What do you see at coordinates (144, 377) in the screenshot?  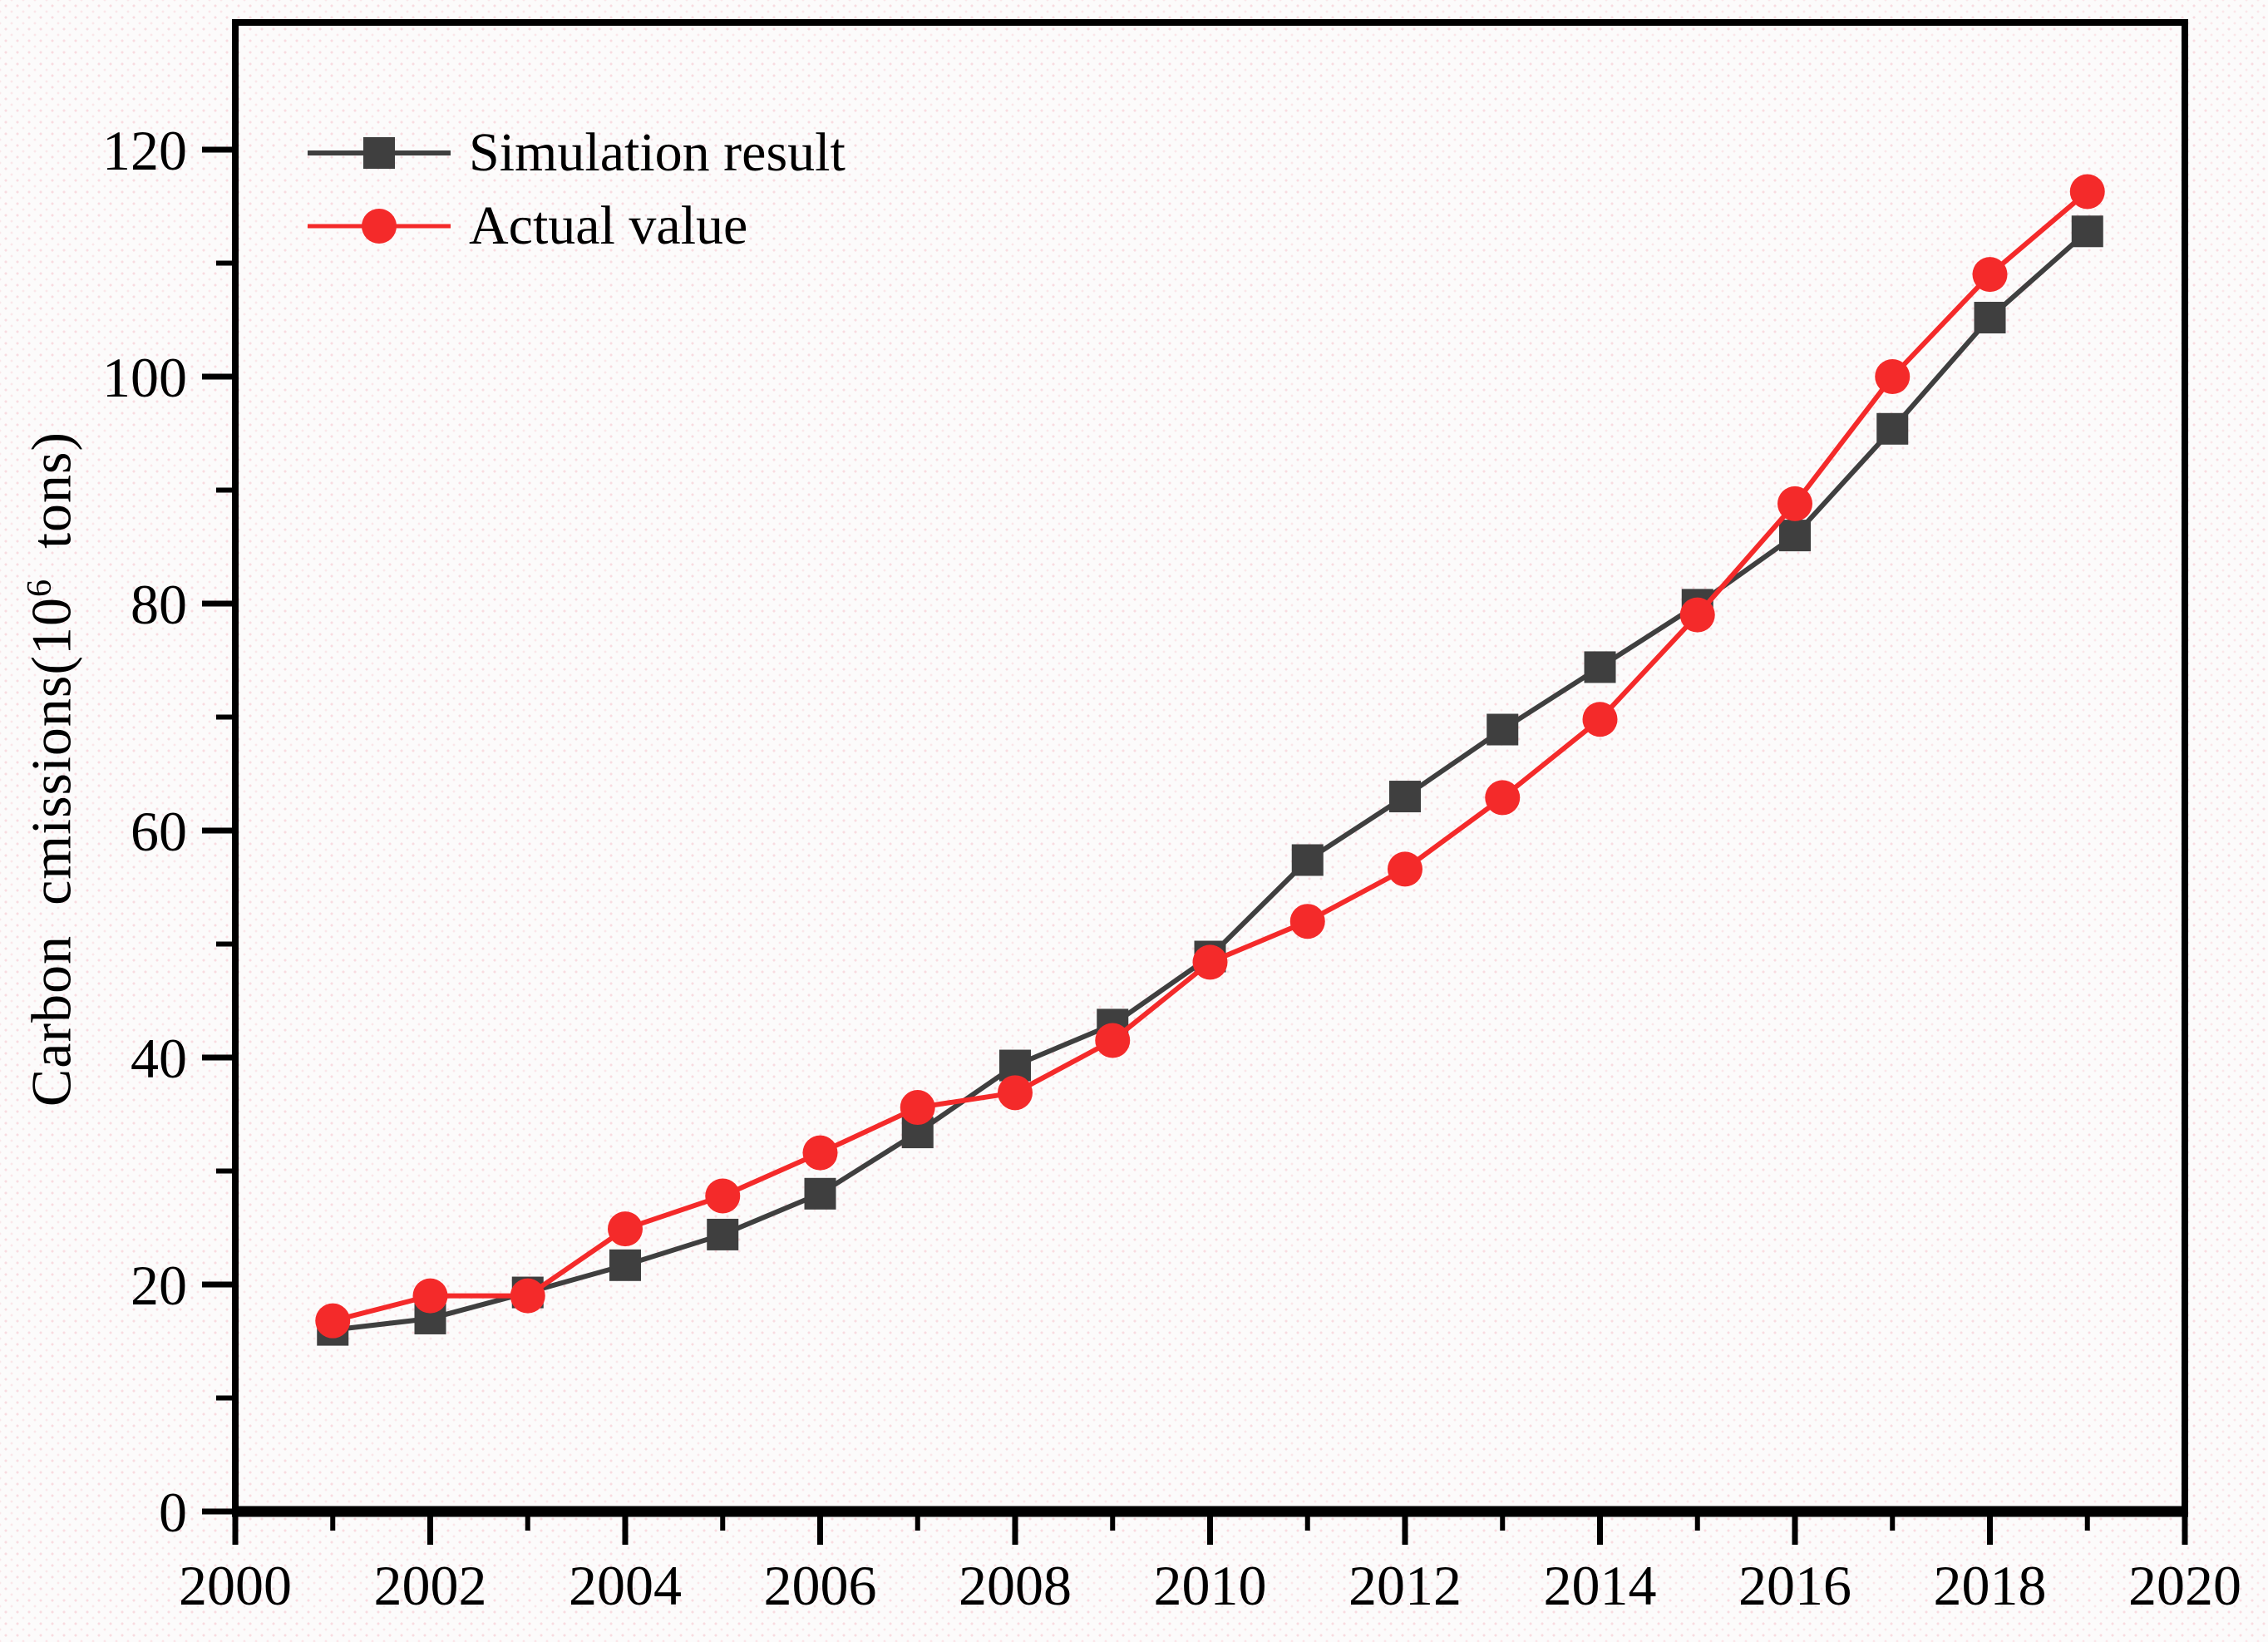 I see `y-tick-label: 100` at bounding box center [144, 377].